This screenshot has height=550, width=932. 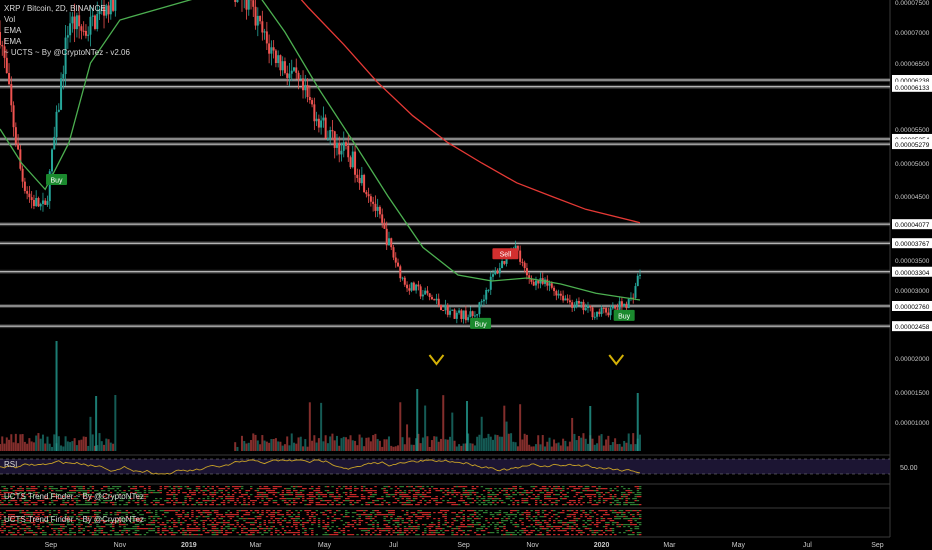 I want to click on trend-finder-label-1: UCTS Trend Finder ~ By @CryptoNTez, so click(x=74, y=496).